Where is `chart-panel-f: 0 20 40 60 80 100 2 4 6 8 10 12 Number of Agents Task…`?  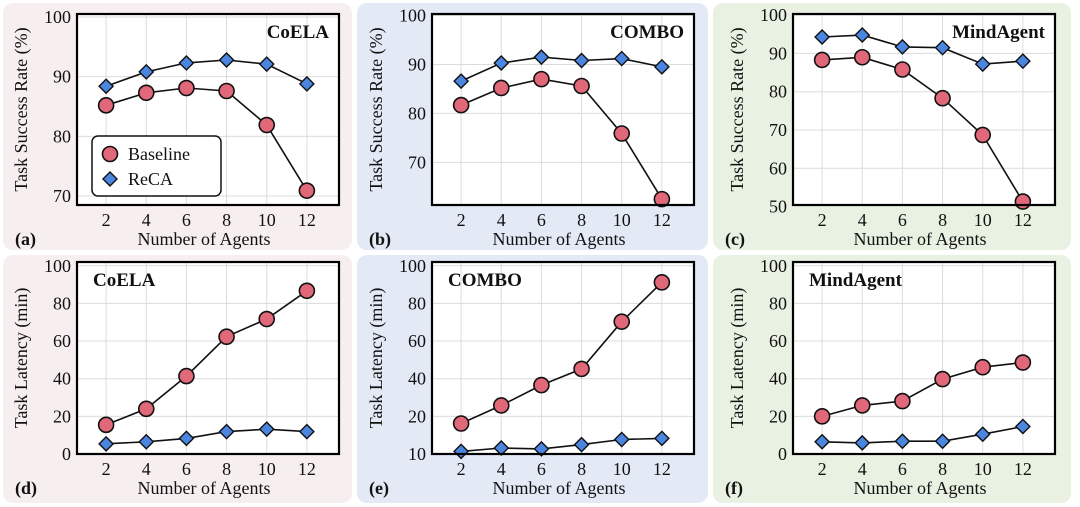
chart-panel-f: 0 20 40 60 80 100 2 4 6 8 10 12 Number of Agents Task… is located at coordinates (891, 377).